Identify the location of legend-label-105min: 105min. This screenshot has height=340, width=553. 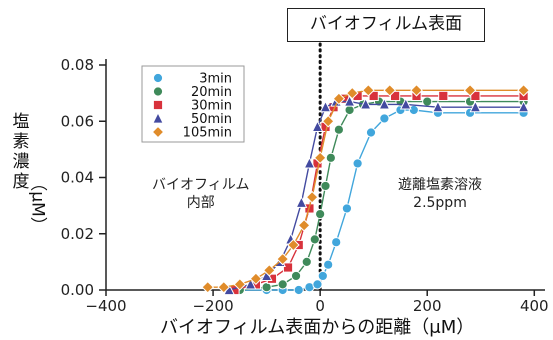
(207, 133).